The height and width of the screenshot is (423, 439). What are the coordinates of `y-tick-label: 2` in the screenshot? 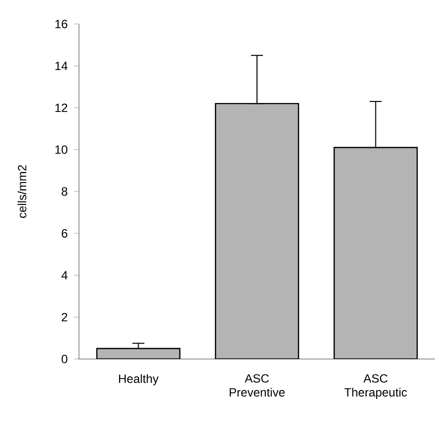 It's located at (65, 317).